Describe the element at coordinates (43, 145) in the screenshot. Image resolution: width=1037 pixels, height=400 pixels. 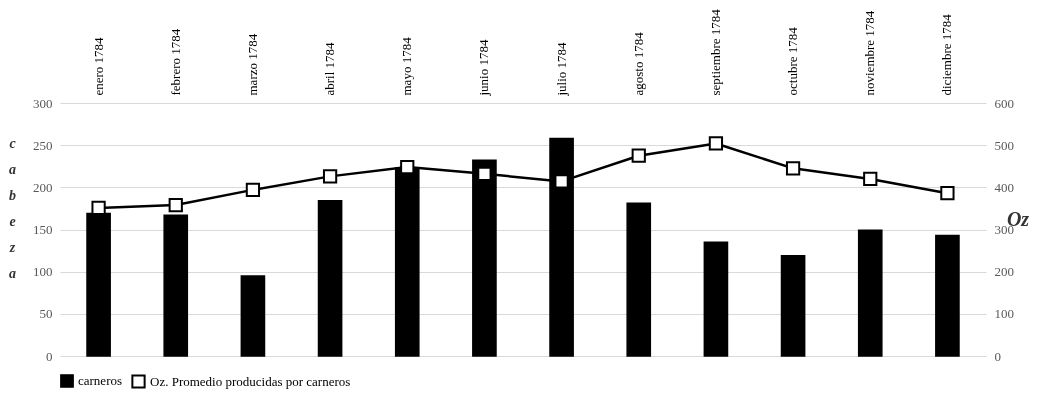
I see `y-tick-label: 250` at that location.